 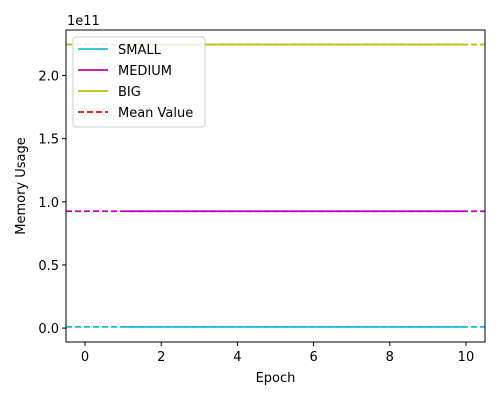 What do you see at coordinates (237, 357) in the screenshot?
I see `x-tick-label: 4` at bounding box center [237, 357].